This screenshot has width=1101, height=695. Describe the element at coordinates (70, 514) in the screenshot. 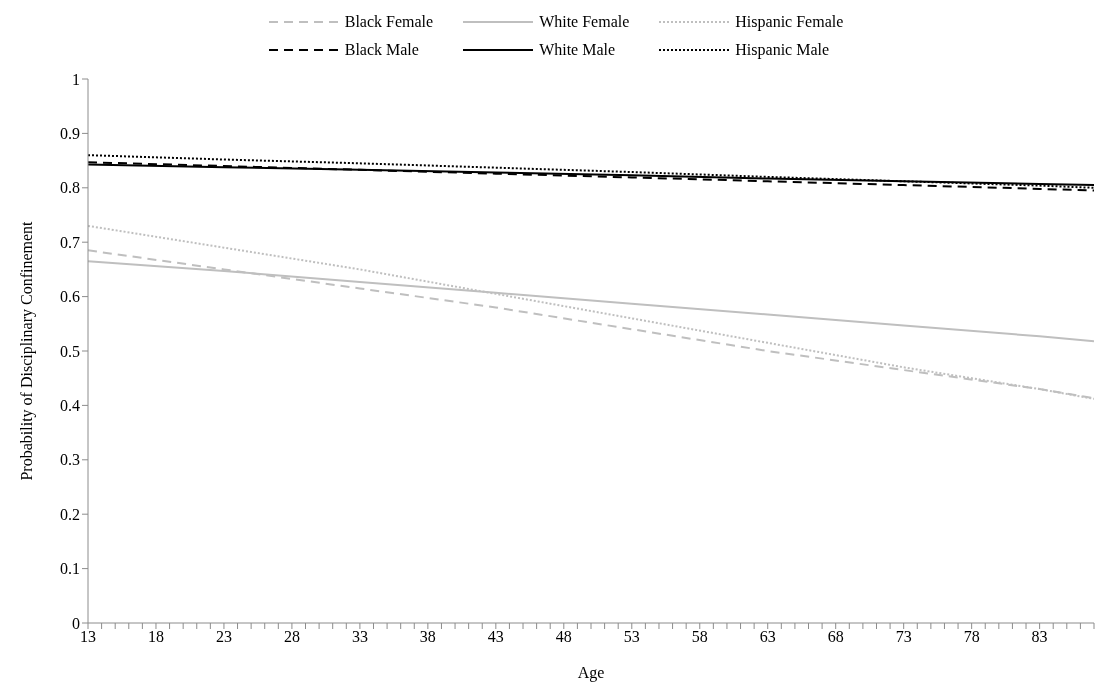

I see `y-tick-label: 0.2` at that location.